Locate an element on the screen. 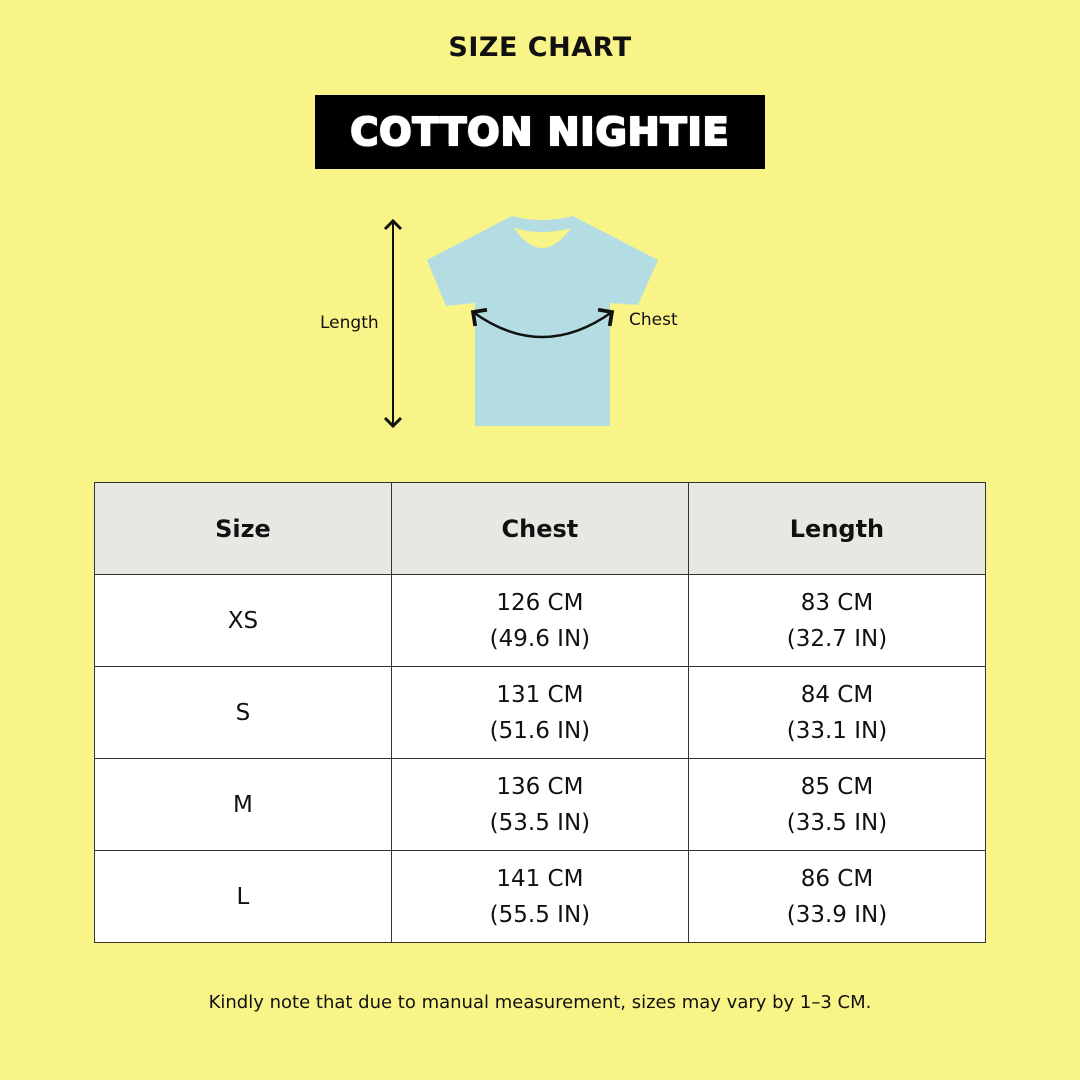  chest-arrow is located at coordinates (542, 323).